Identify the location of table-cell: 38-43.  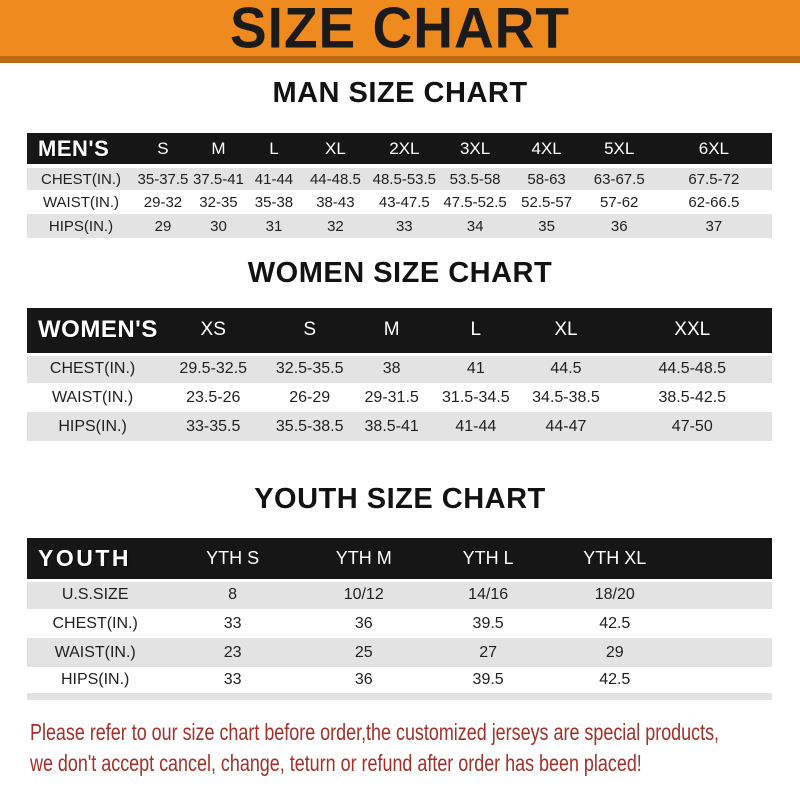
(335, 202).